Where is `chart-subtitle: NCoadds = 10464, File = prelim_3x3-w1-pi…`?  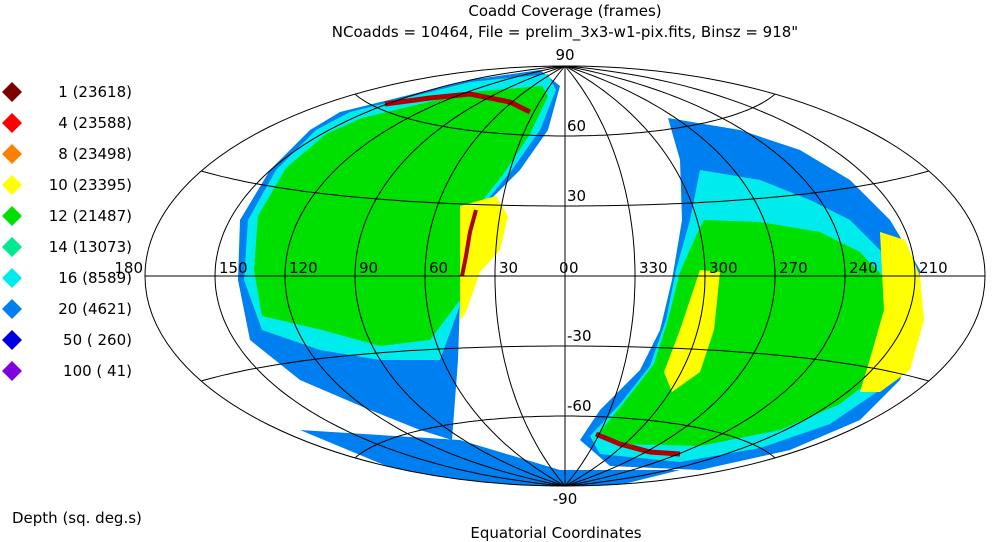
chart-subtitle: NCoadds = 10464, File = prelim_3x3-w1-pi… is located at coordinates (565, 32).